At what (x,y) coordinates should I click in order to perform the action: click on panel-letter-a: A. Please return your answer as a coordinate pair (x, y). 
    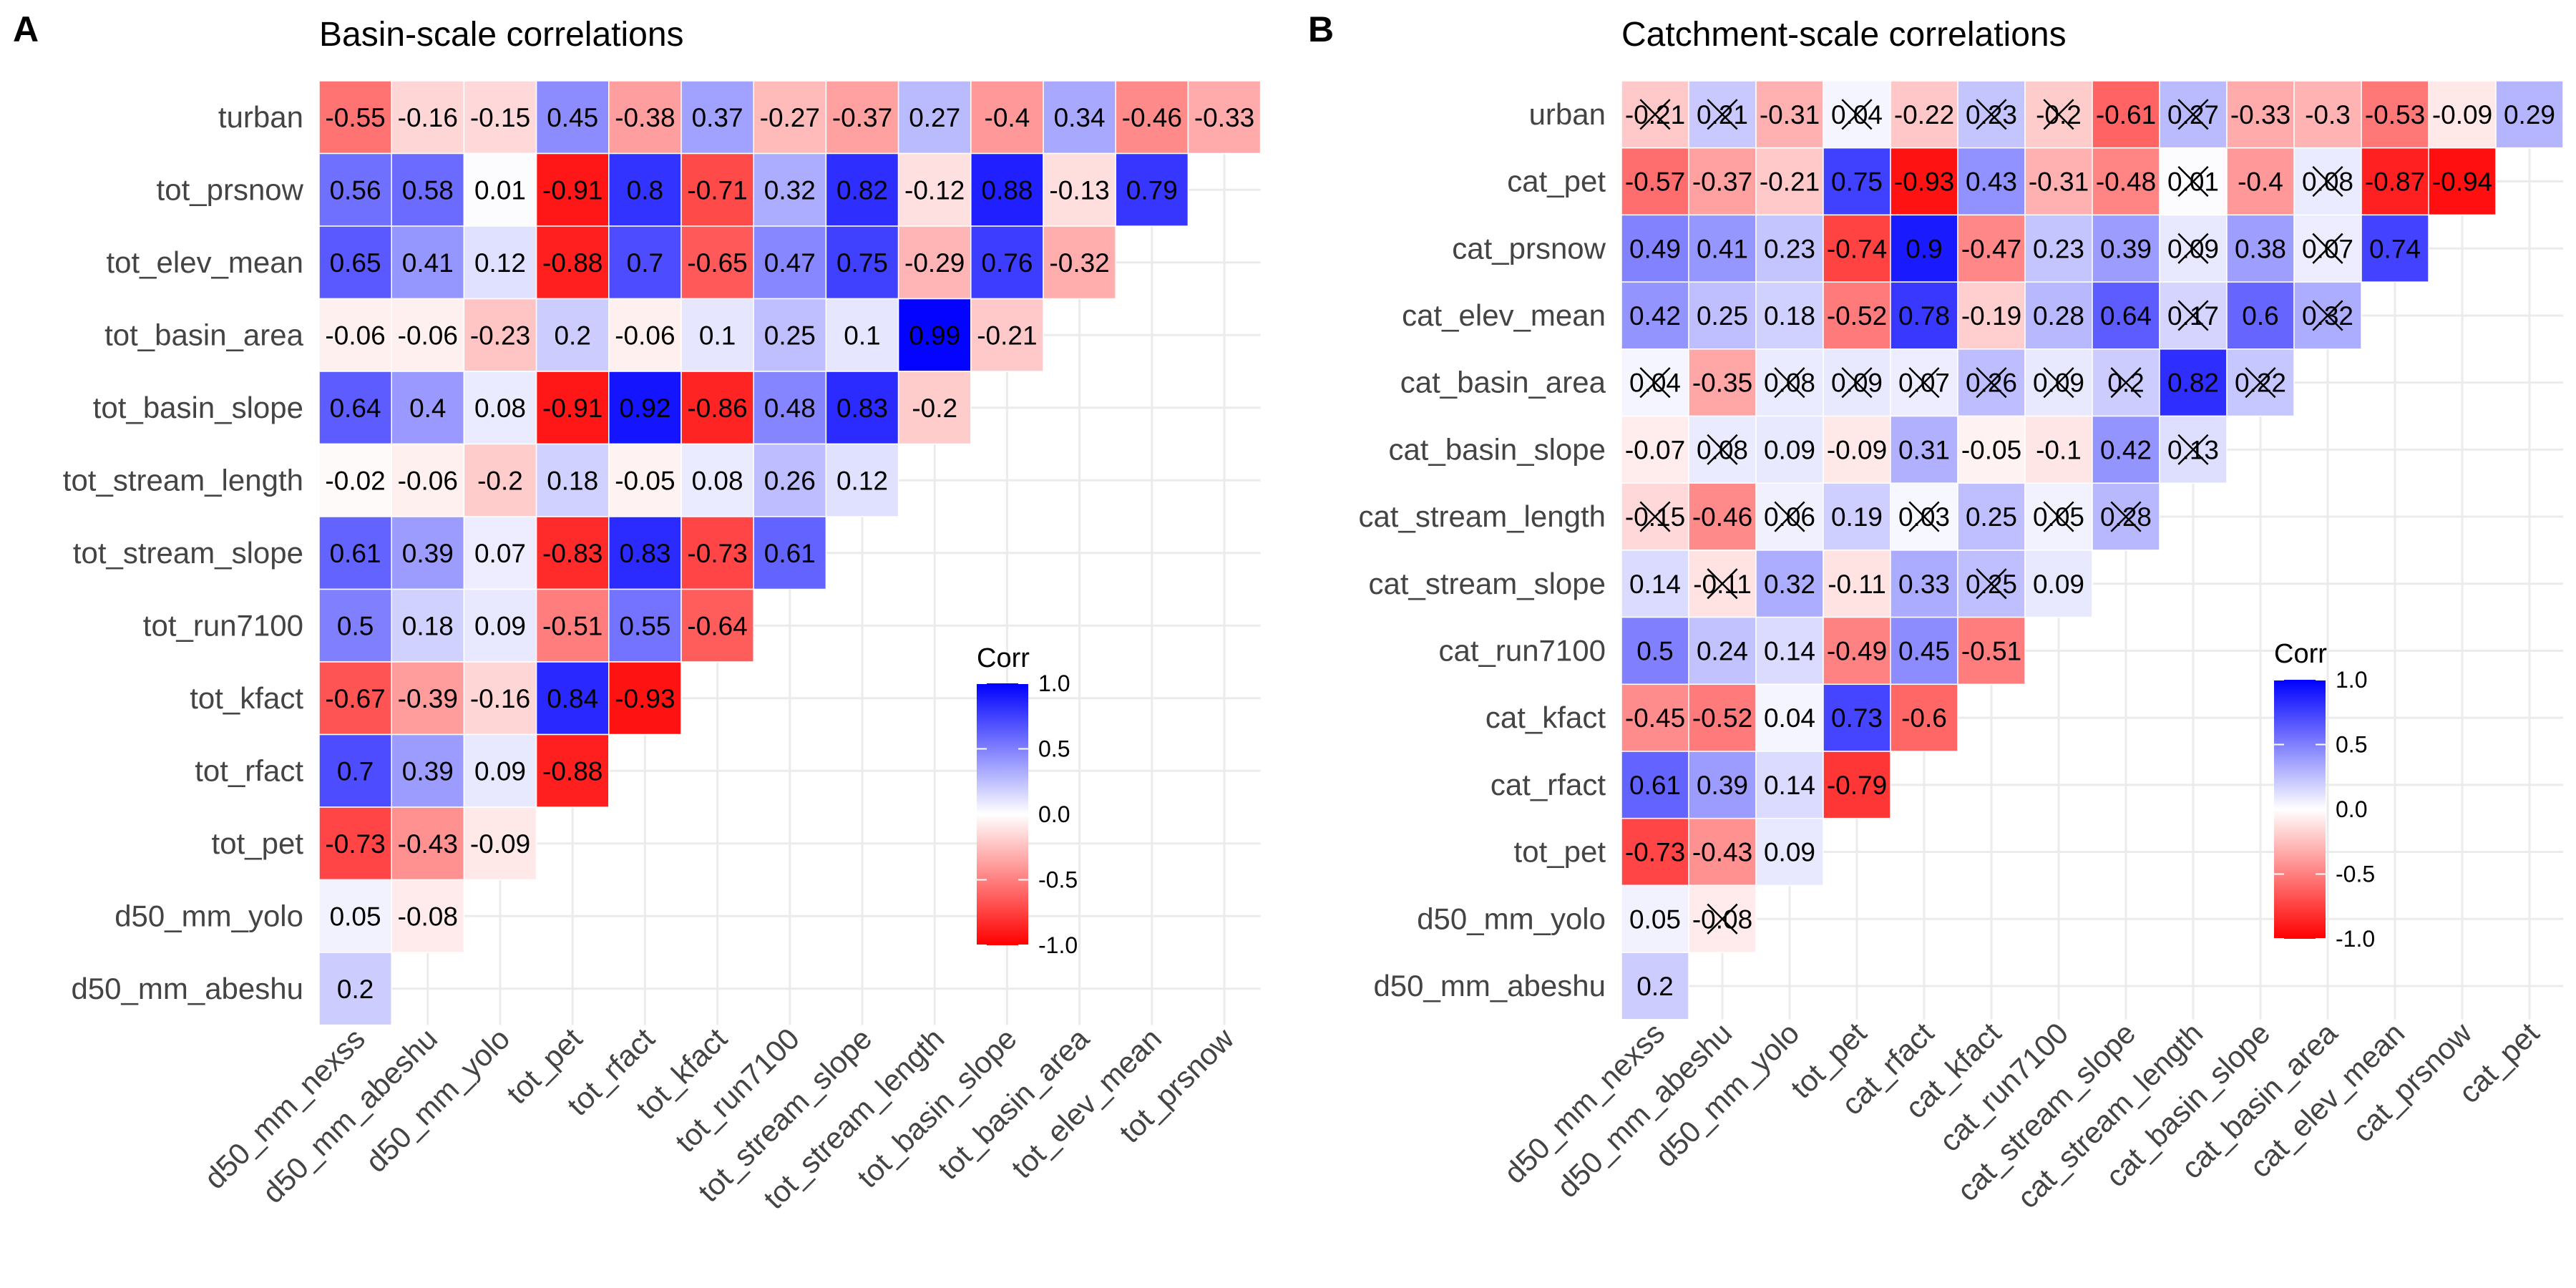
    Looking at the image, I should click on (26, 29).